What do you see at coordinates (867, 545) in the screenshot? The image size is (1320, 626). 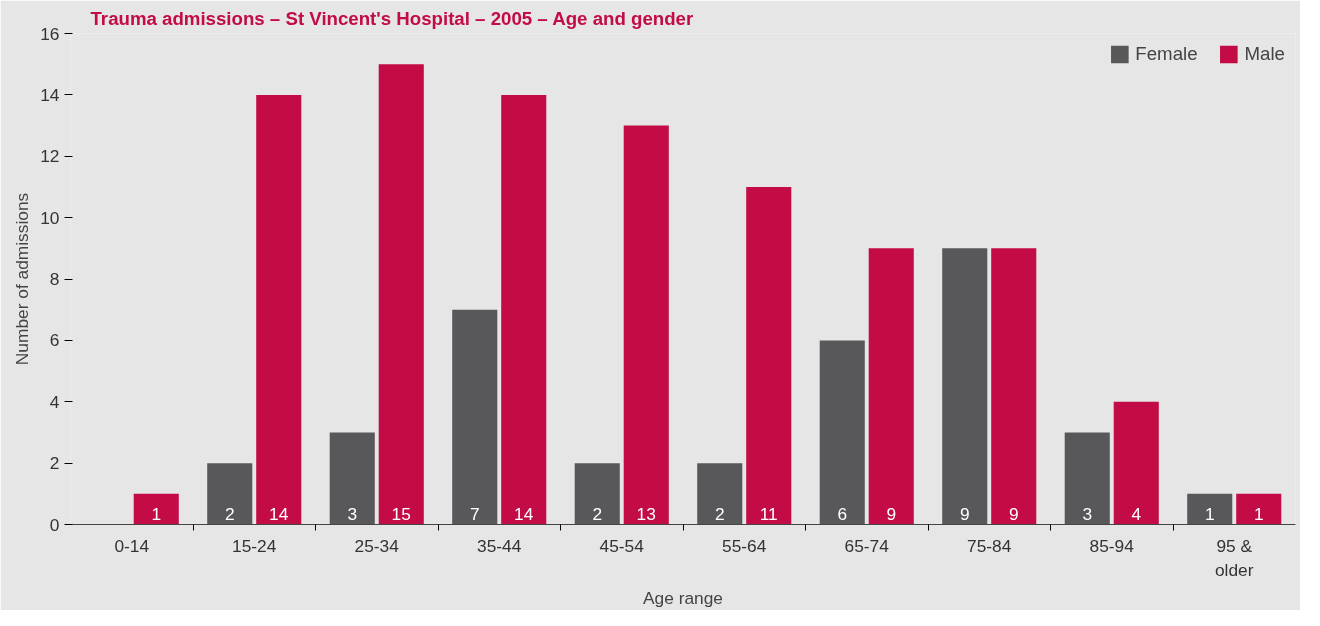 I see `x-tick-label: 65-74` at bounding box center [867, 545].